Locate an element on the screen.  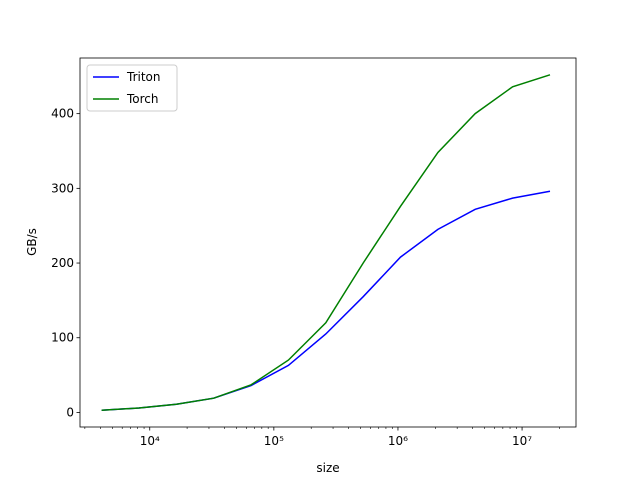
x-axis-label: size is located at coordinates (327, 468).